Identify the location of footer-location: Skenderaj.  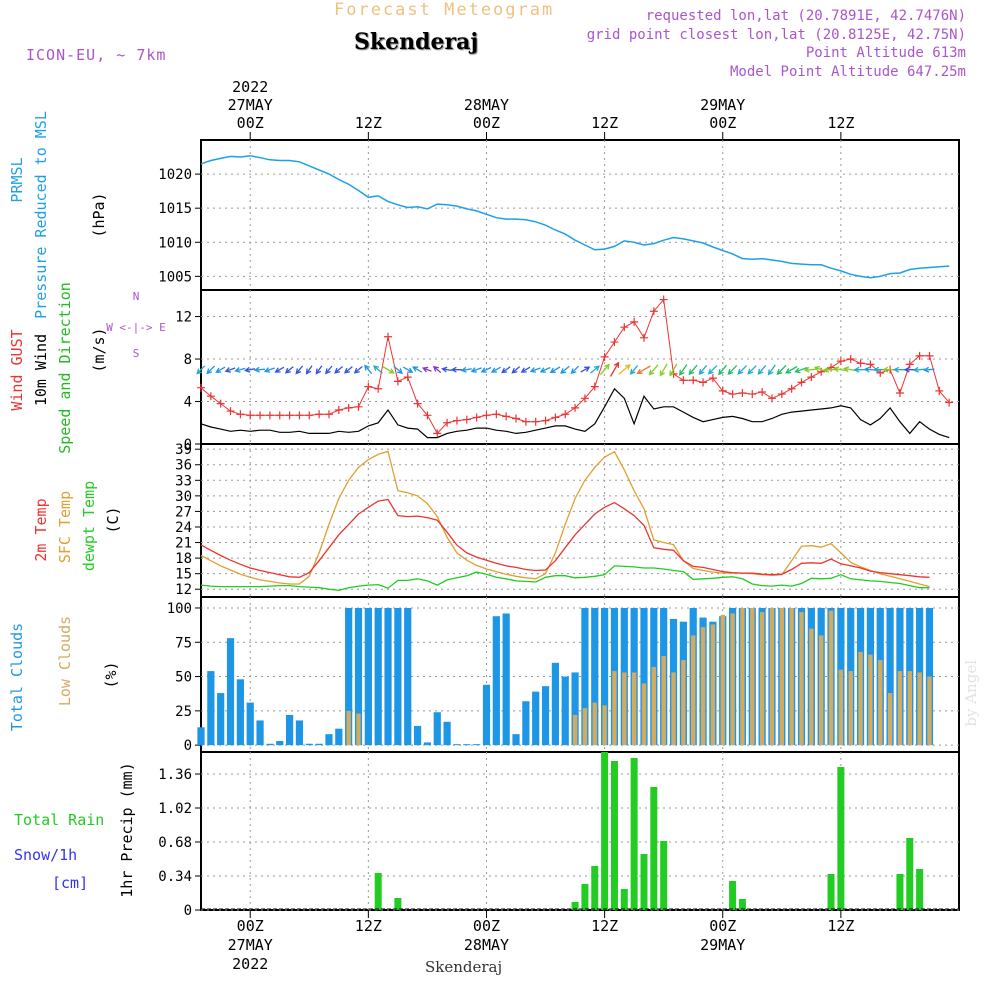
(464, 967).